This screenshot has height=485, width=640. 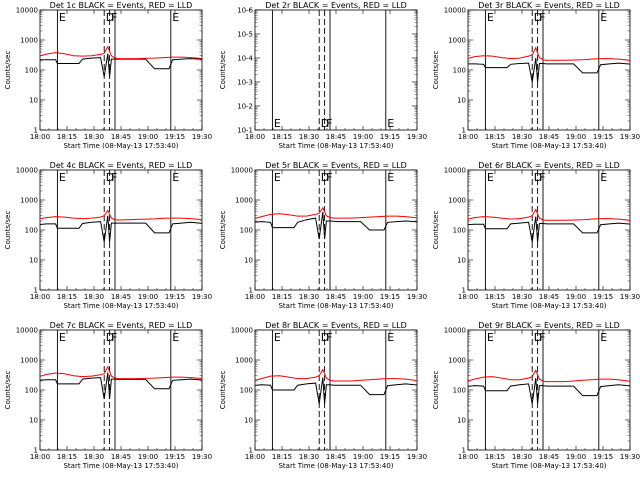 What do you see at coordinates (549, 5) in the screenshot?
I see `panel-title: Det 3r BLACK = Events, RED = LLD` at bounding box center [549, 5].